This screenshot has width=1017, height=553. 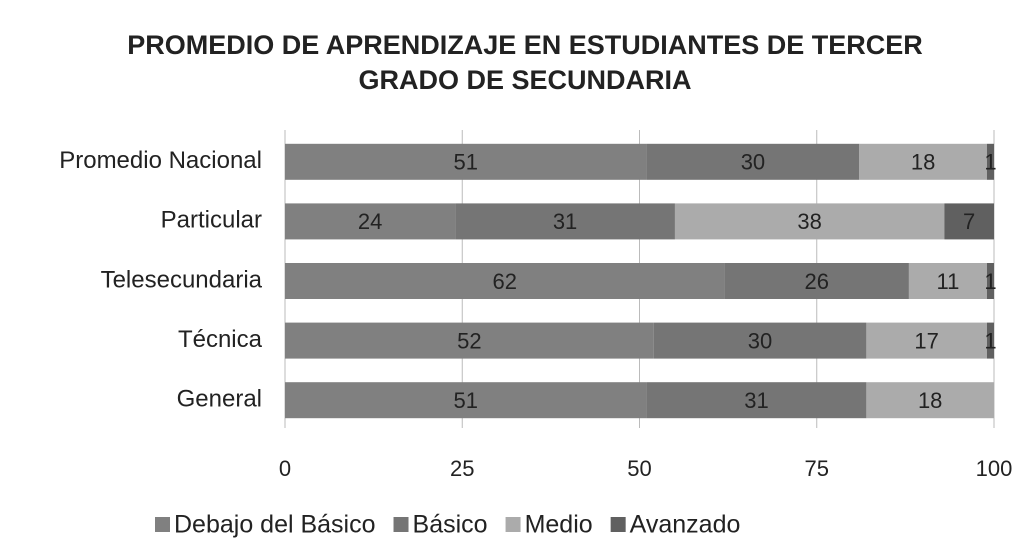 I want to click on y-tick-label: Técnica, so click(x=220, y=339).